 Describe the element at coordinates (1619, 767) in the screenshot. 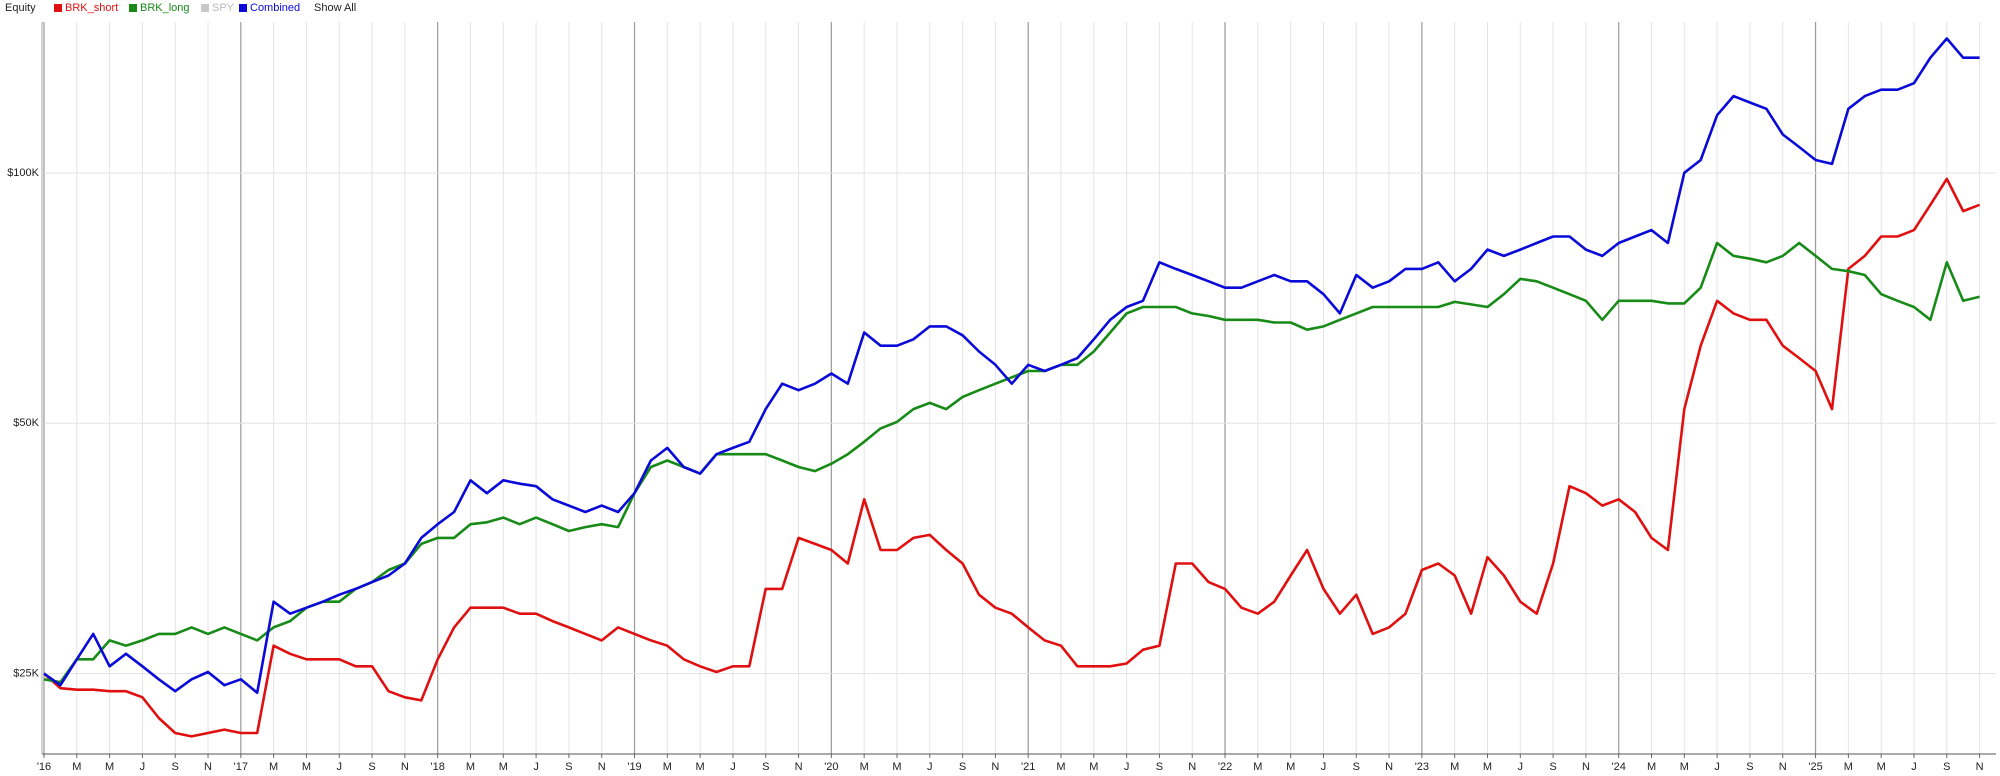

I see `x-tick-label: '24` at that location.